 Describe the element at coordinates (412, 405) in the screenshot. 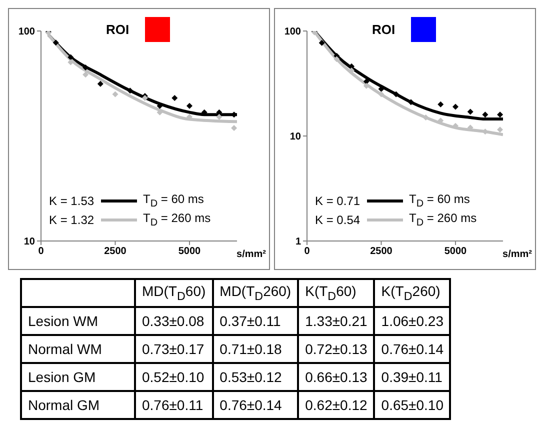

I see `text: 0.65±0.10` at that location.